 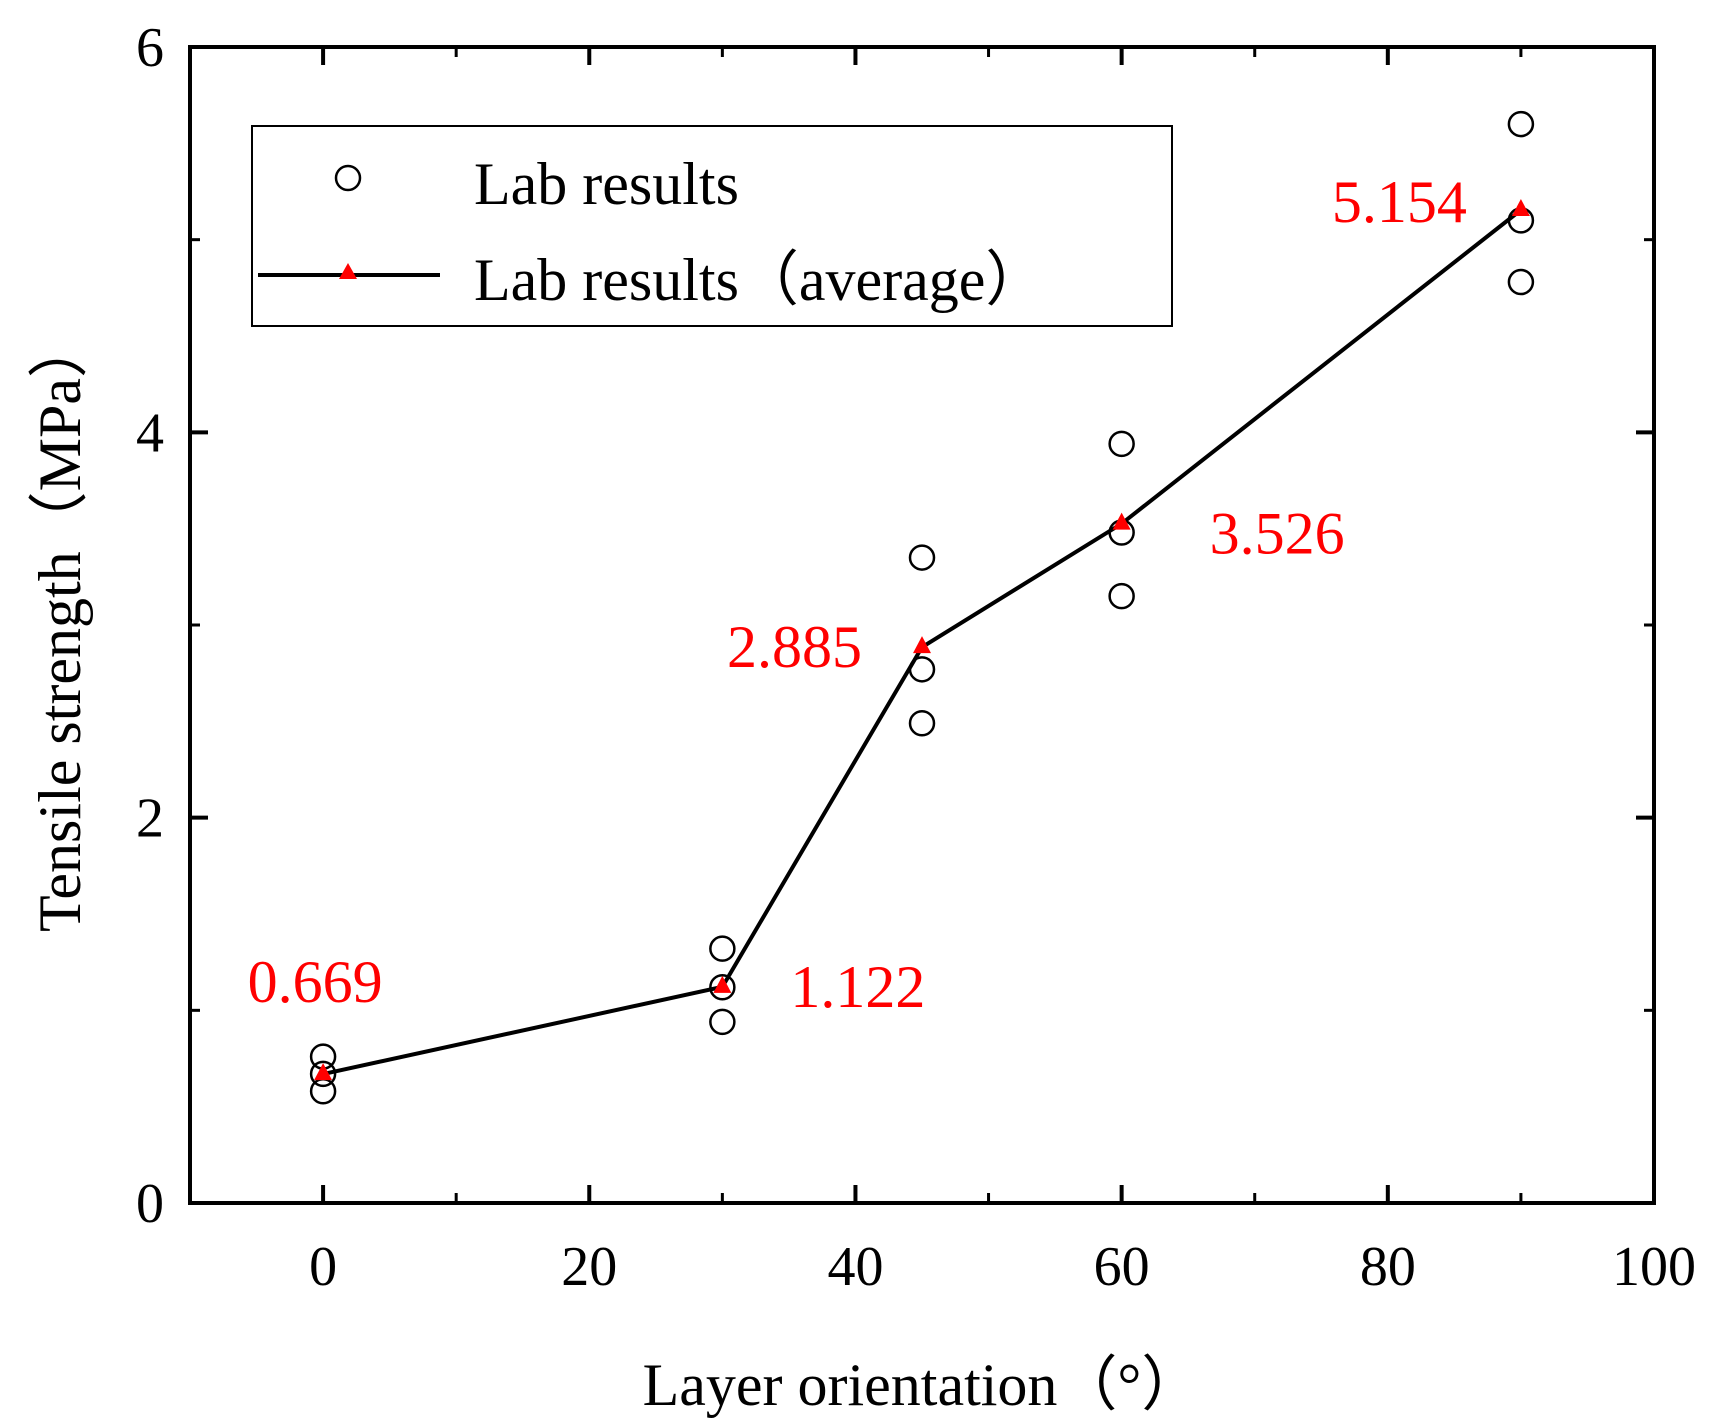 What do you see at coordinates (150, 433) in the screenshot?
I see `y-tick-label: 4` at bounding box center [150, 433].